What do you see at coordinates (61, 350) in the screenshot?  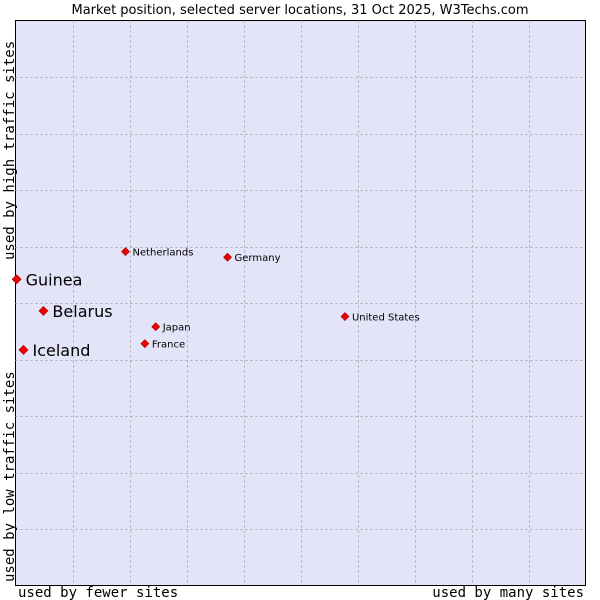 I see `point-label-iceland: Iceland` at bounding box center [61, 350].